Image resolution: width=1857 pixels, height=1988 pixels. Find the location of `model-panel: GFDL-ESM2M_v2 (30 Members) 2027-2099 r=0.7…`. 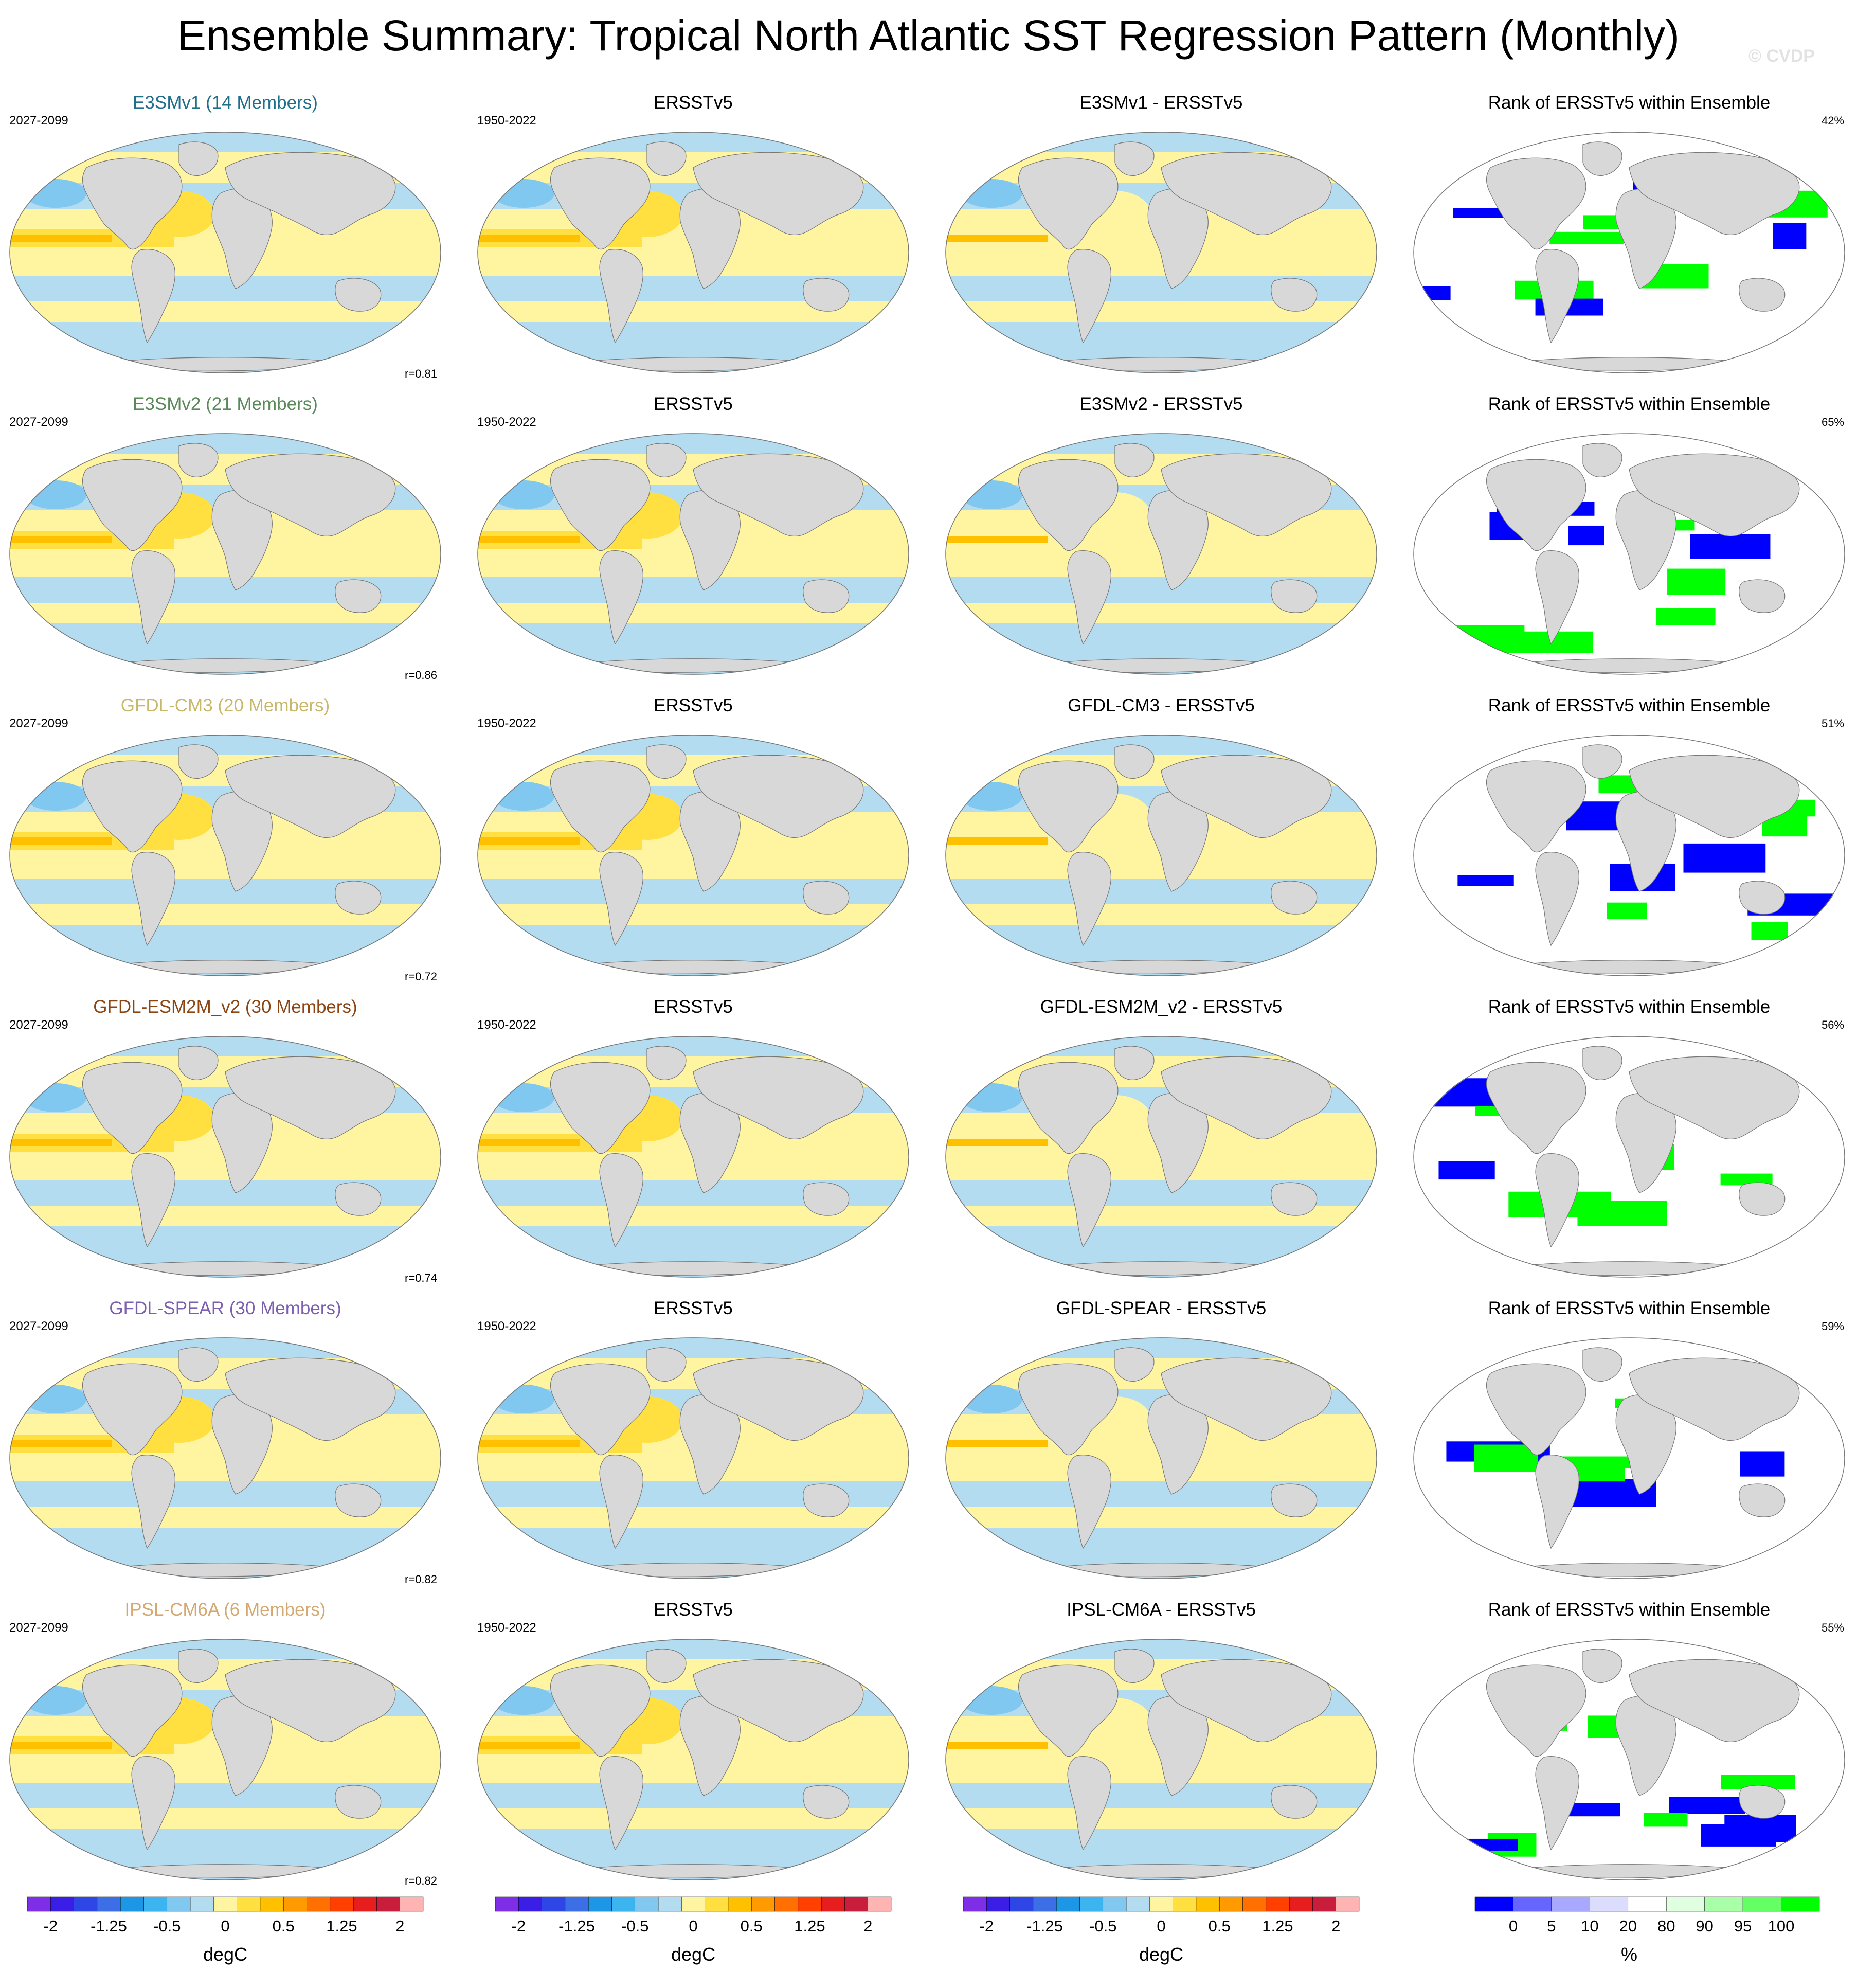

model-panel: GFDL-ESM2M_v2 (30 Members) 2027-2099 r=0.7… is located at coordinates (225, 1147).